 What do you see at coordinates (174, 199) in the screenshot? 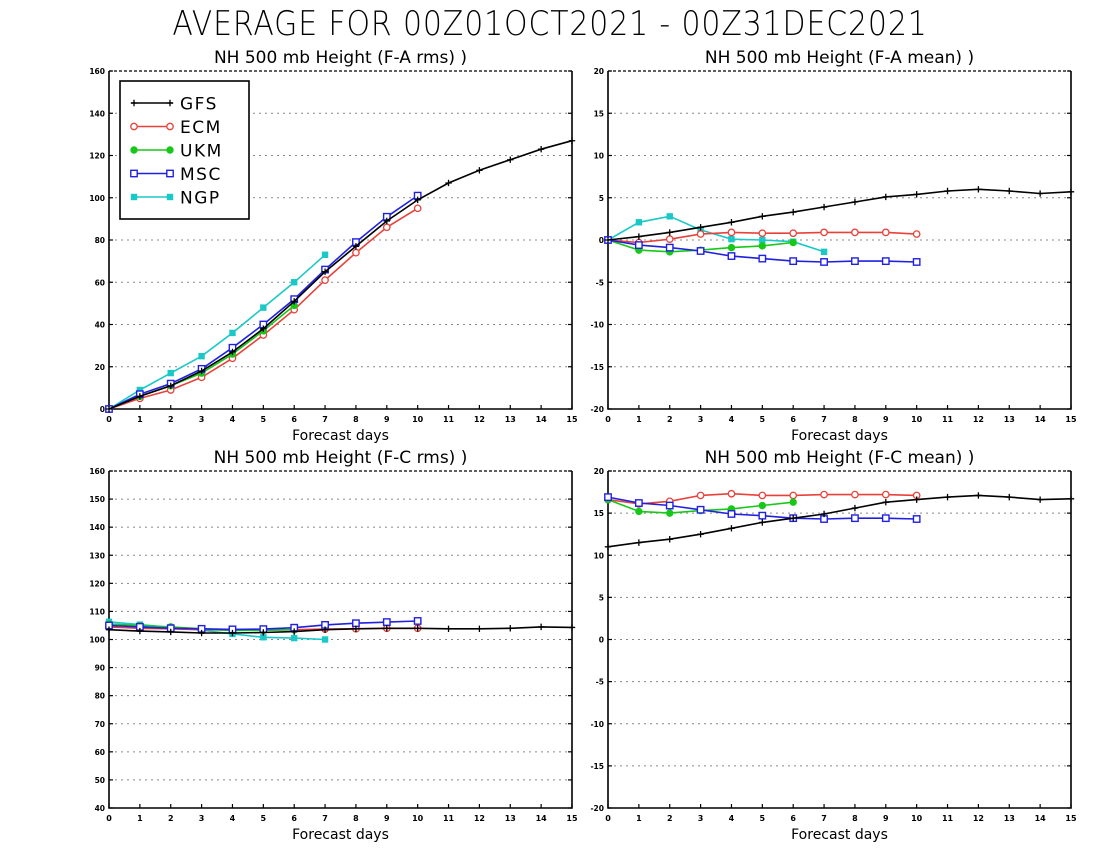
I see `legend-entry-ngp: NGP` at bounding box center [174, 199].